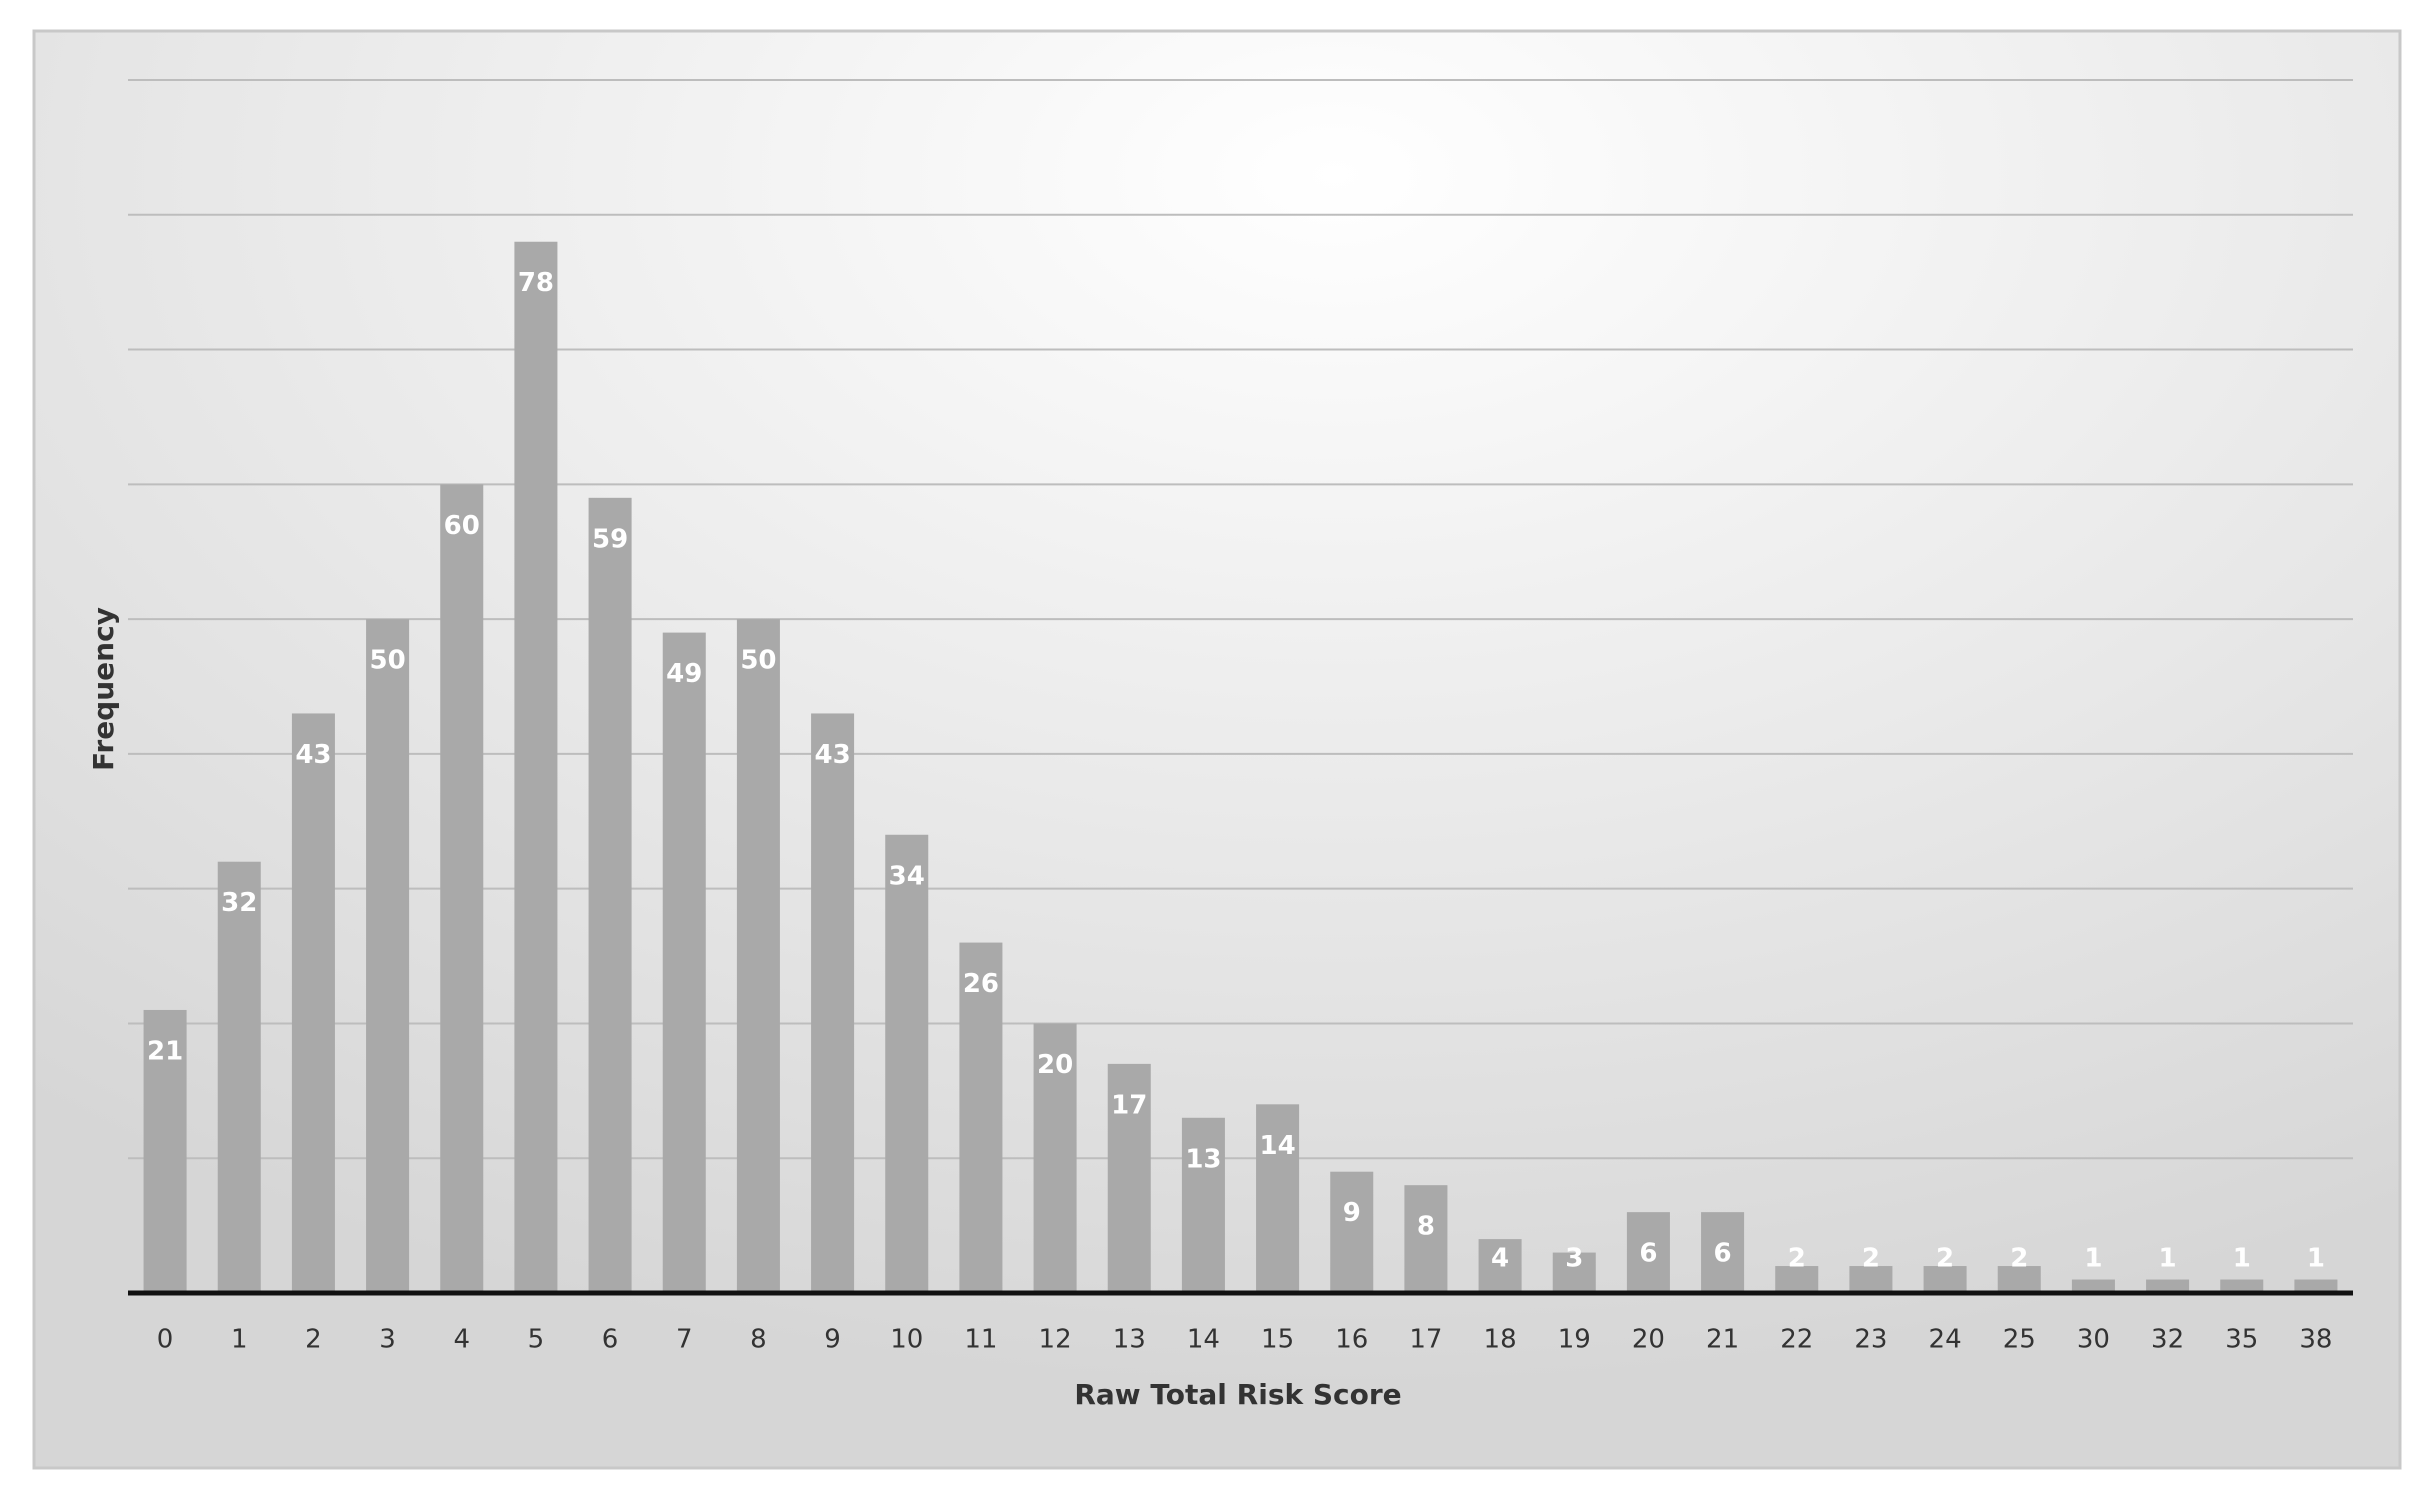  What do you see at coordinates (165, 1051) in the screenshot?
I see `data-label: 21` at bounding box center [165, 1051].